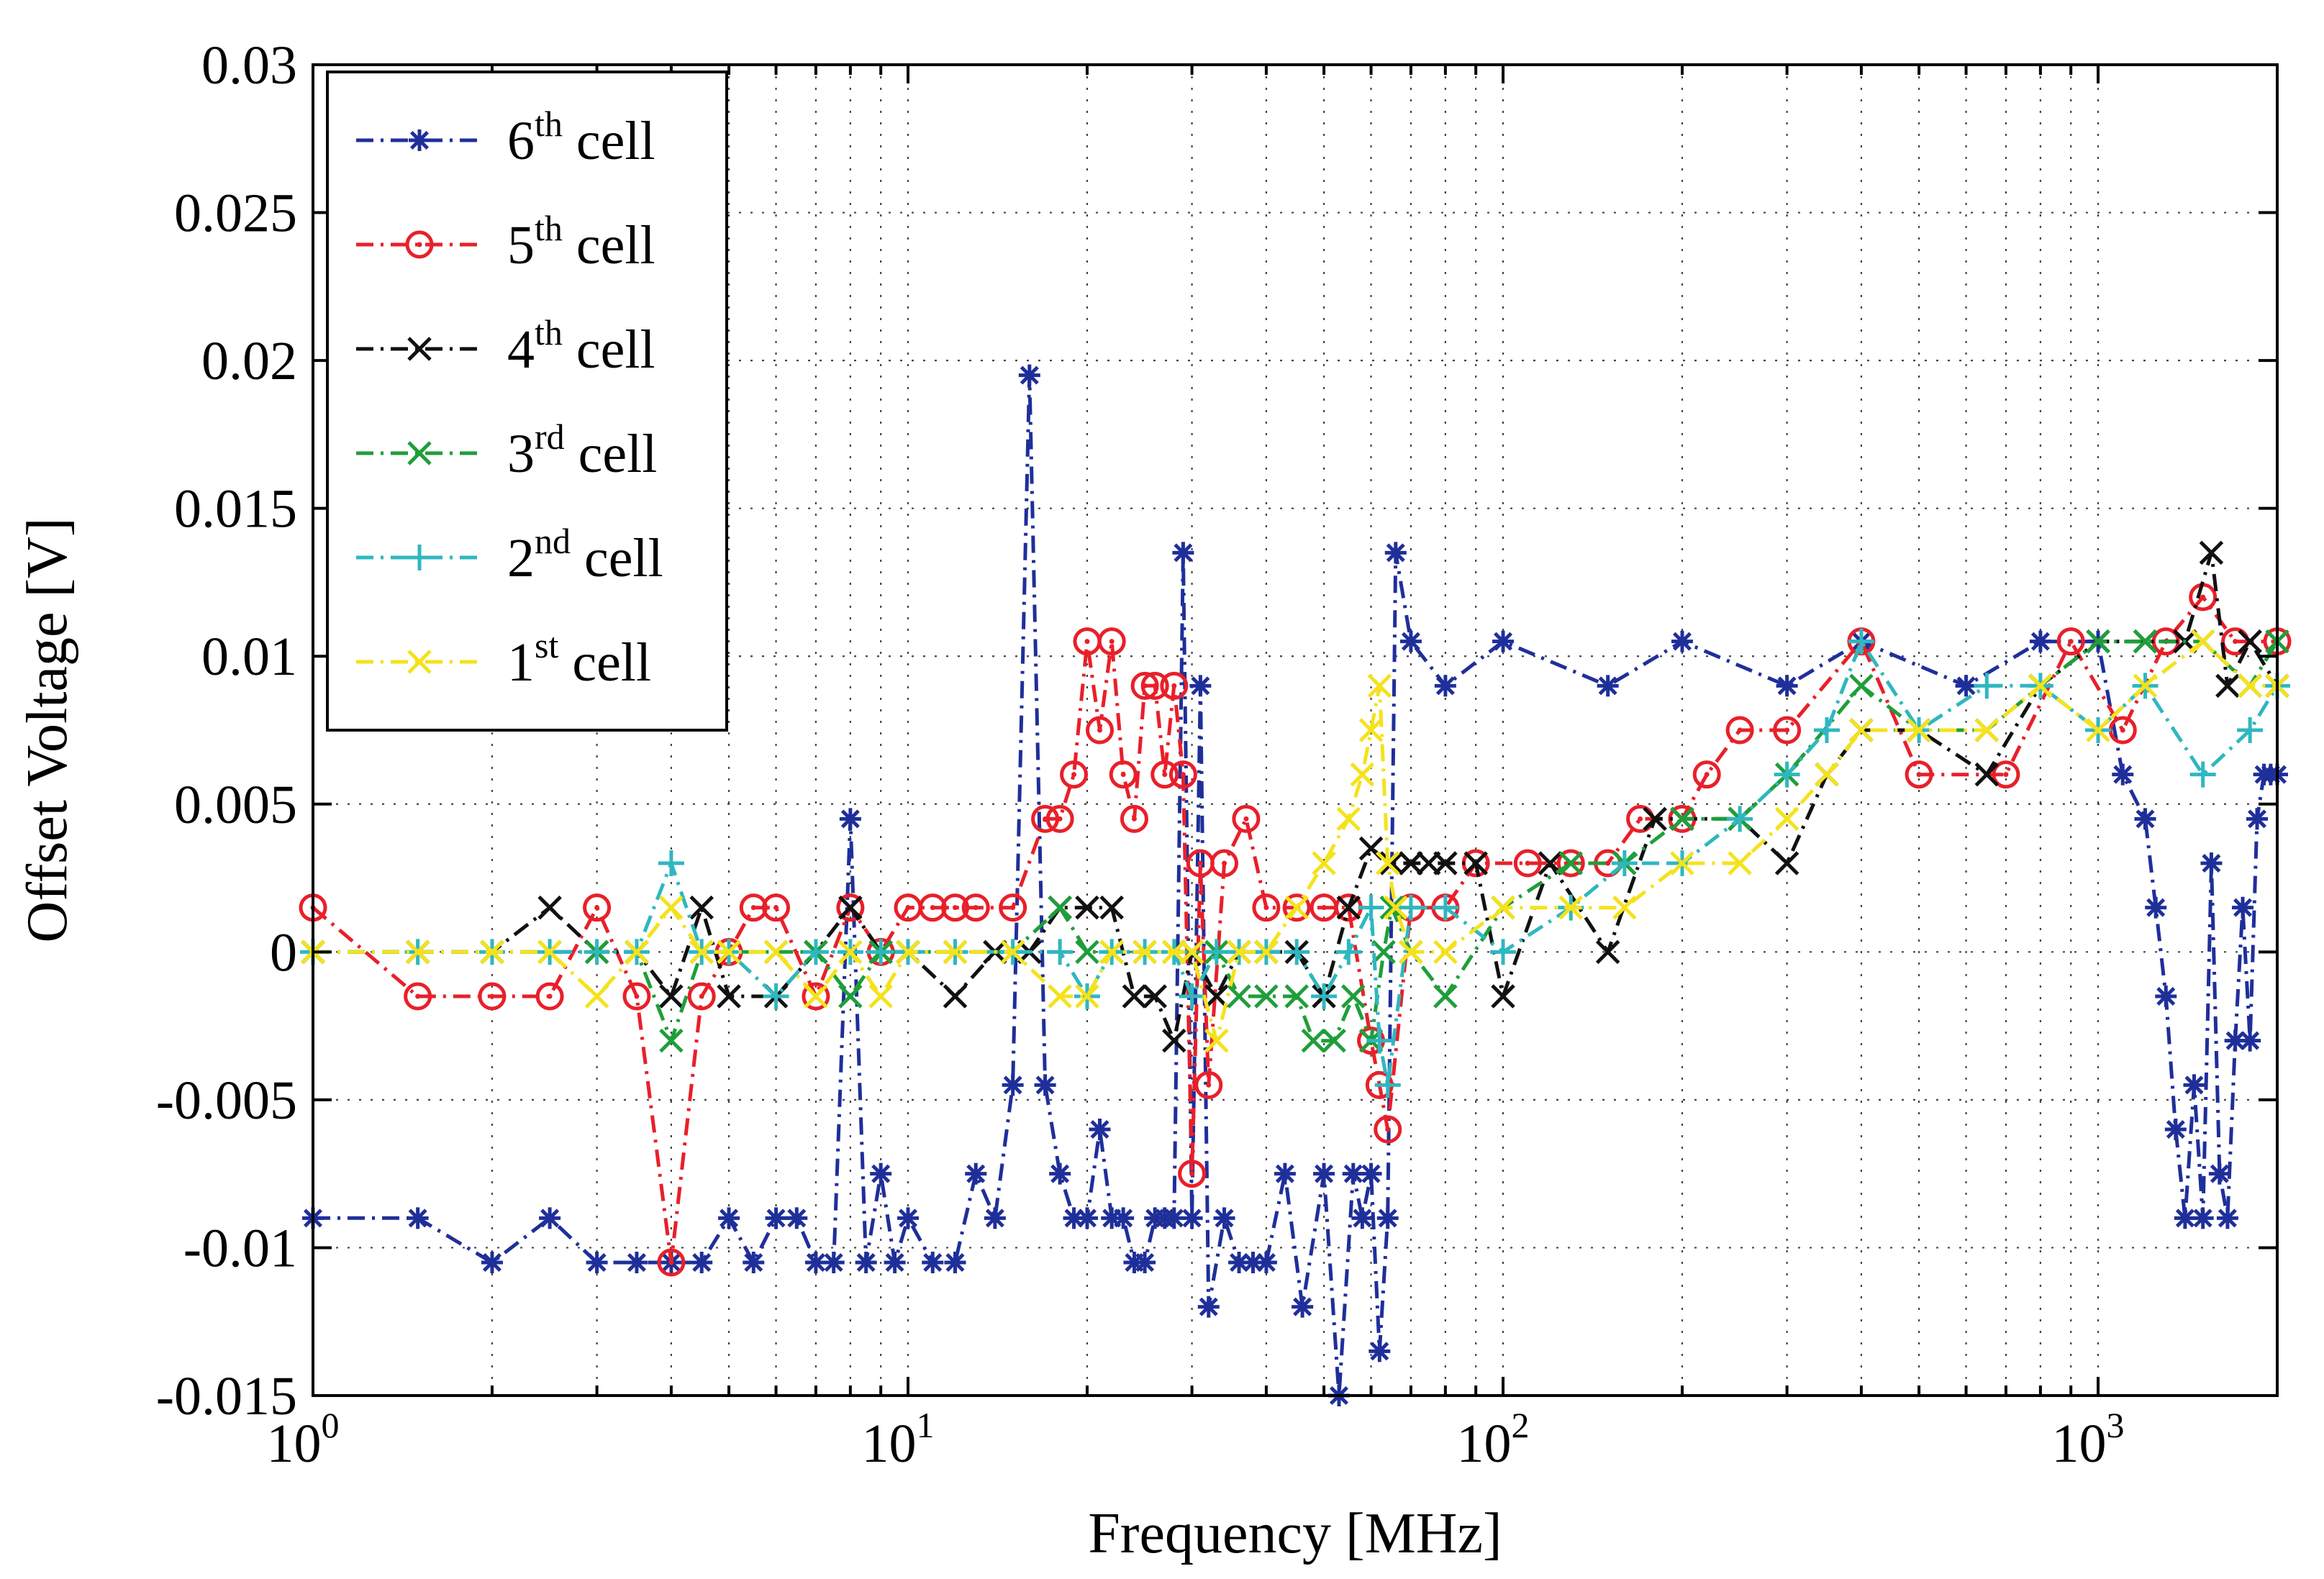 Image resolution: width=2324 pixels, height=1579 pixels. What do you see at coordinates (527, 401) in the screenshot?
I see `legend-box` at bounding box center [527, 401].